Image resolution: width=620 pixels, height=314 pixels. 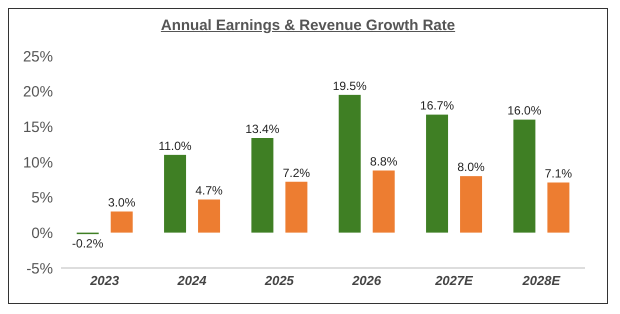 I want to click on data-label: 7.1%, so click(x=558, y=173).